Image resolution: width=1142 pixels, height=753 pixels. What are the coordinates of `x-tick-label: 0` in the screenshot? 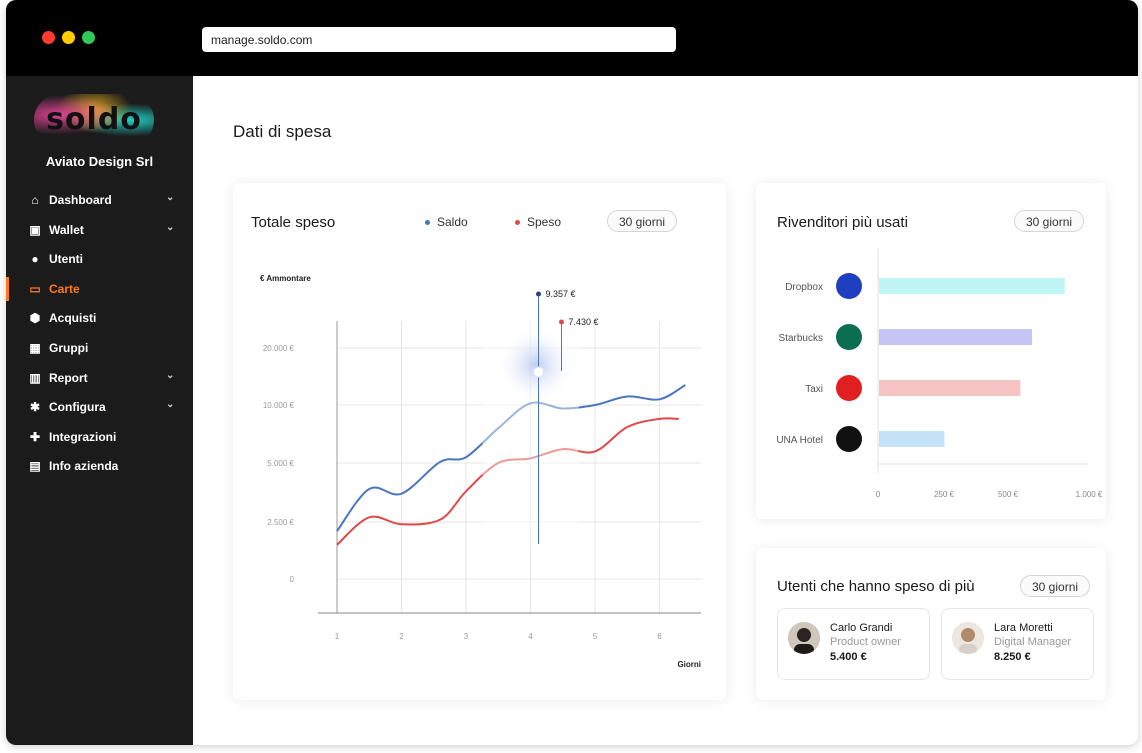 It's located at (878, 494).